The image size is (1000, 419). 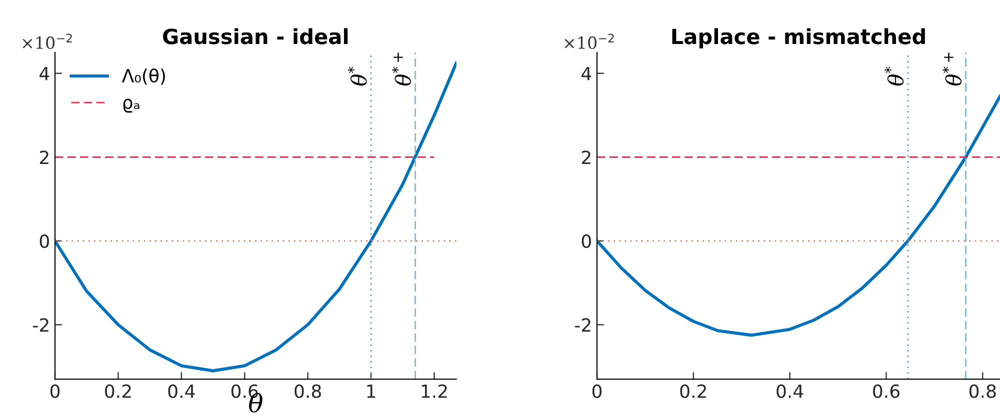 I want to click on chart-title: Gaussian - ideal, so click(x=255, y=36).